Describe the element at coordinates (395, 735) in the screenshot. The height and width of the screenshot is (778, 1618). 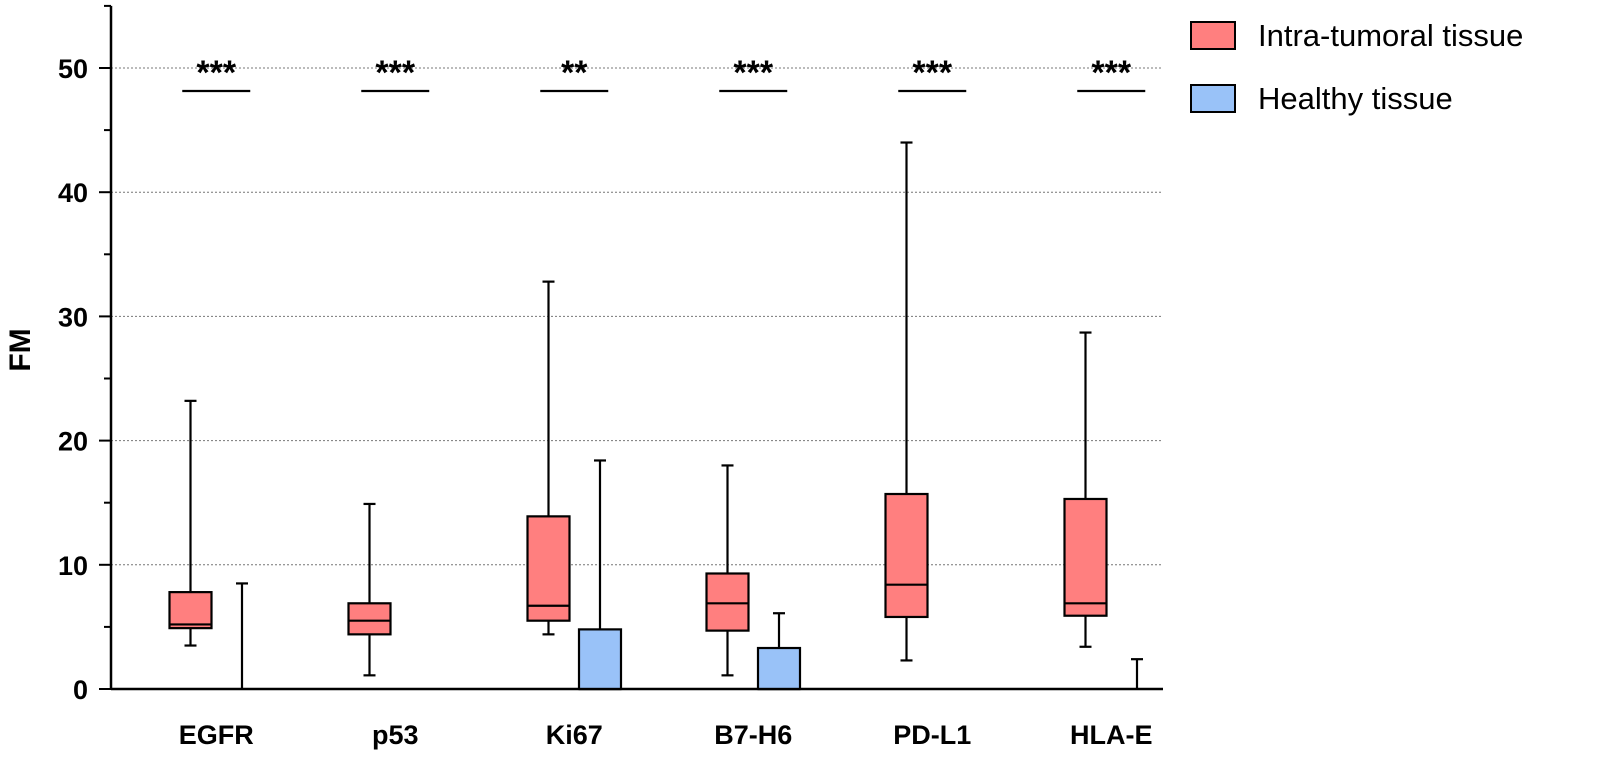
I see `x-category-label: p53` at that location.